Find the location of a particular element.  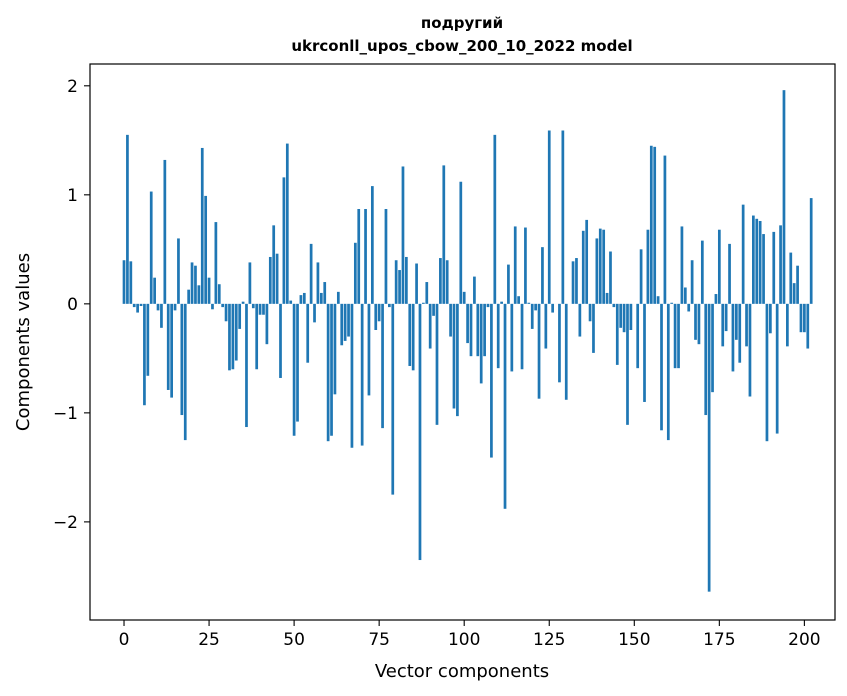

y-axis-ticks: −2 −1 0 1 2 is located at coordinates (71, 305).